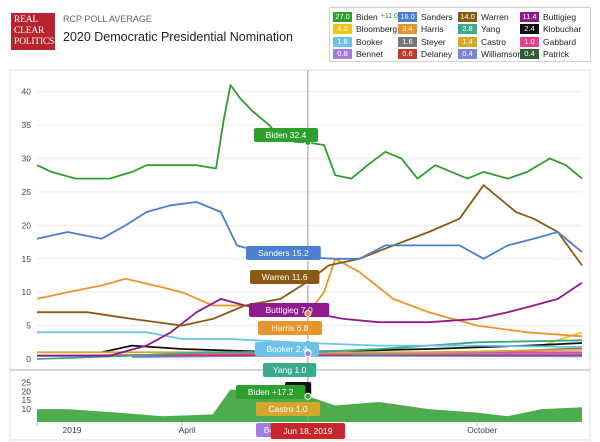 This screenshot has width=600, height=442. Describe the element at coordinates (308, 314) in the screenshot. I see `hover-point-harris` at that location.